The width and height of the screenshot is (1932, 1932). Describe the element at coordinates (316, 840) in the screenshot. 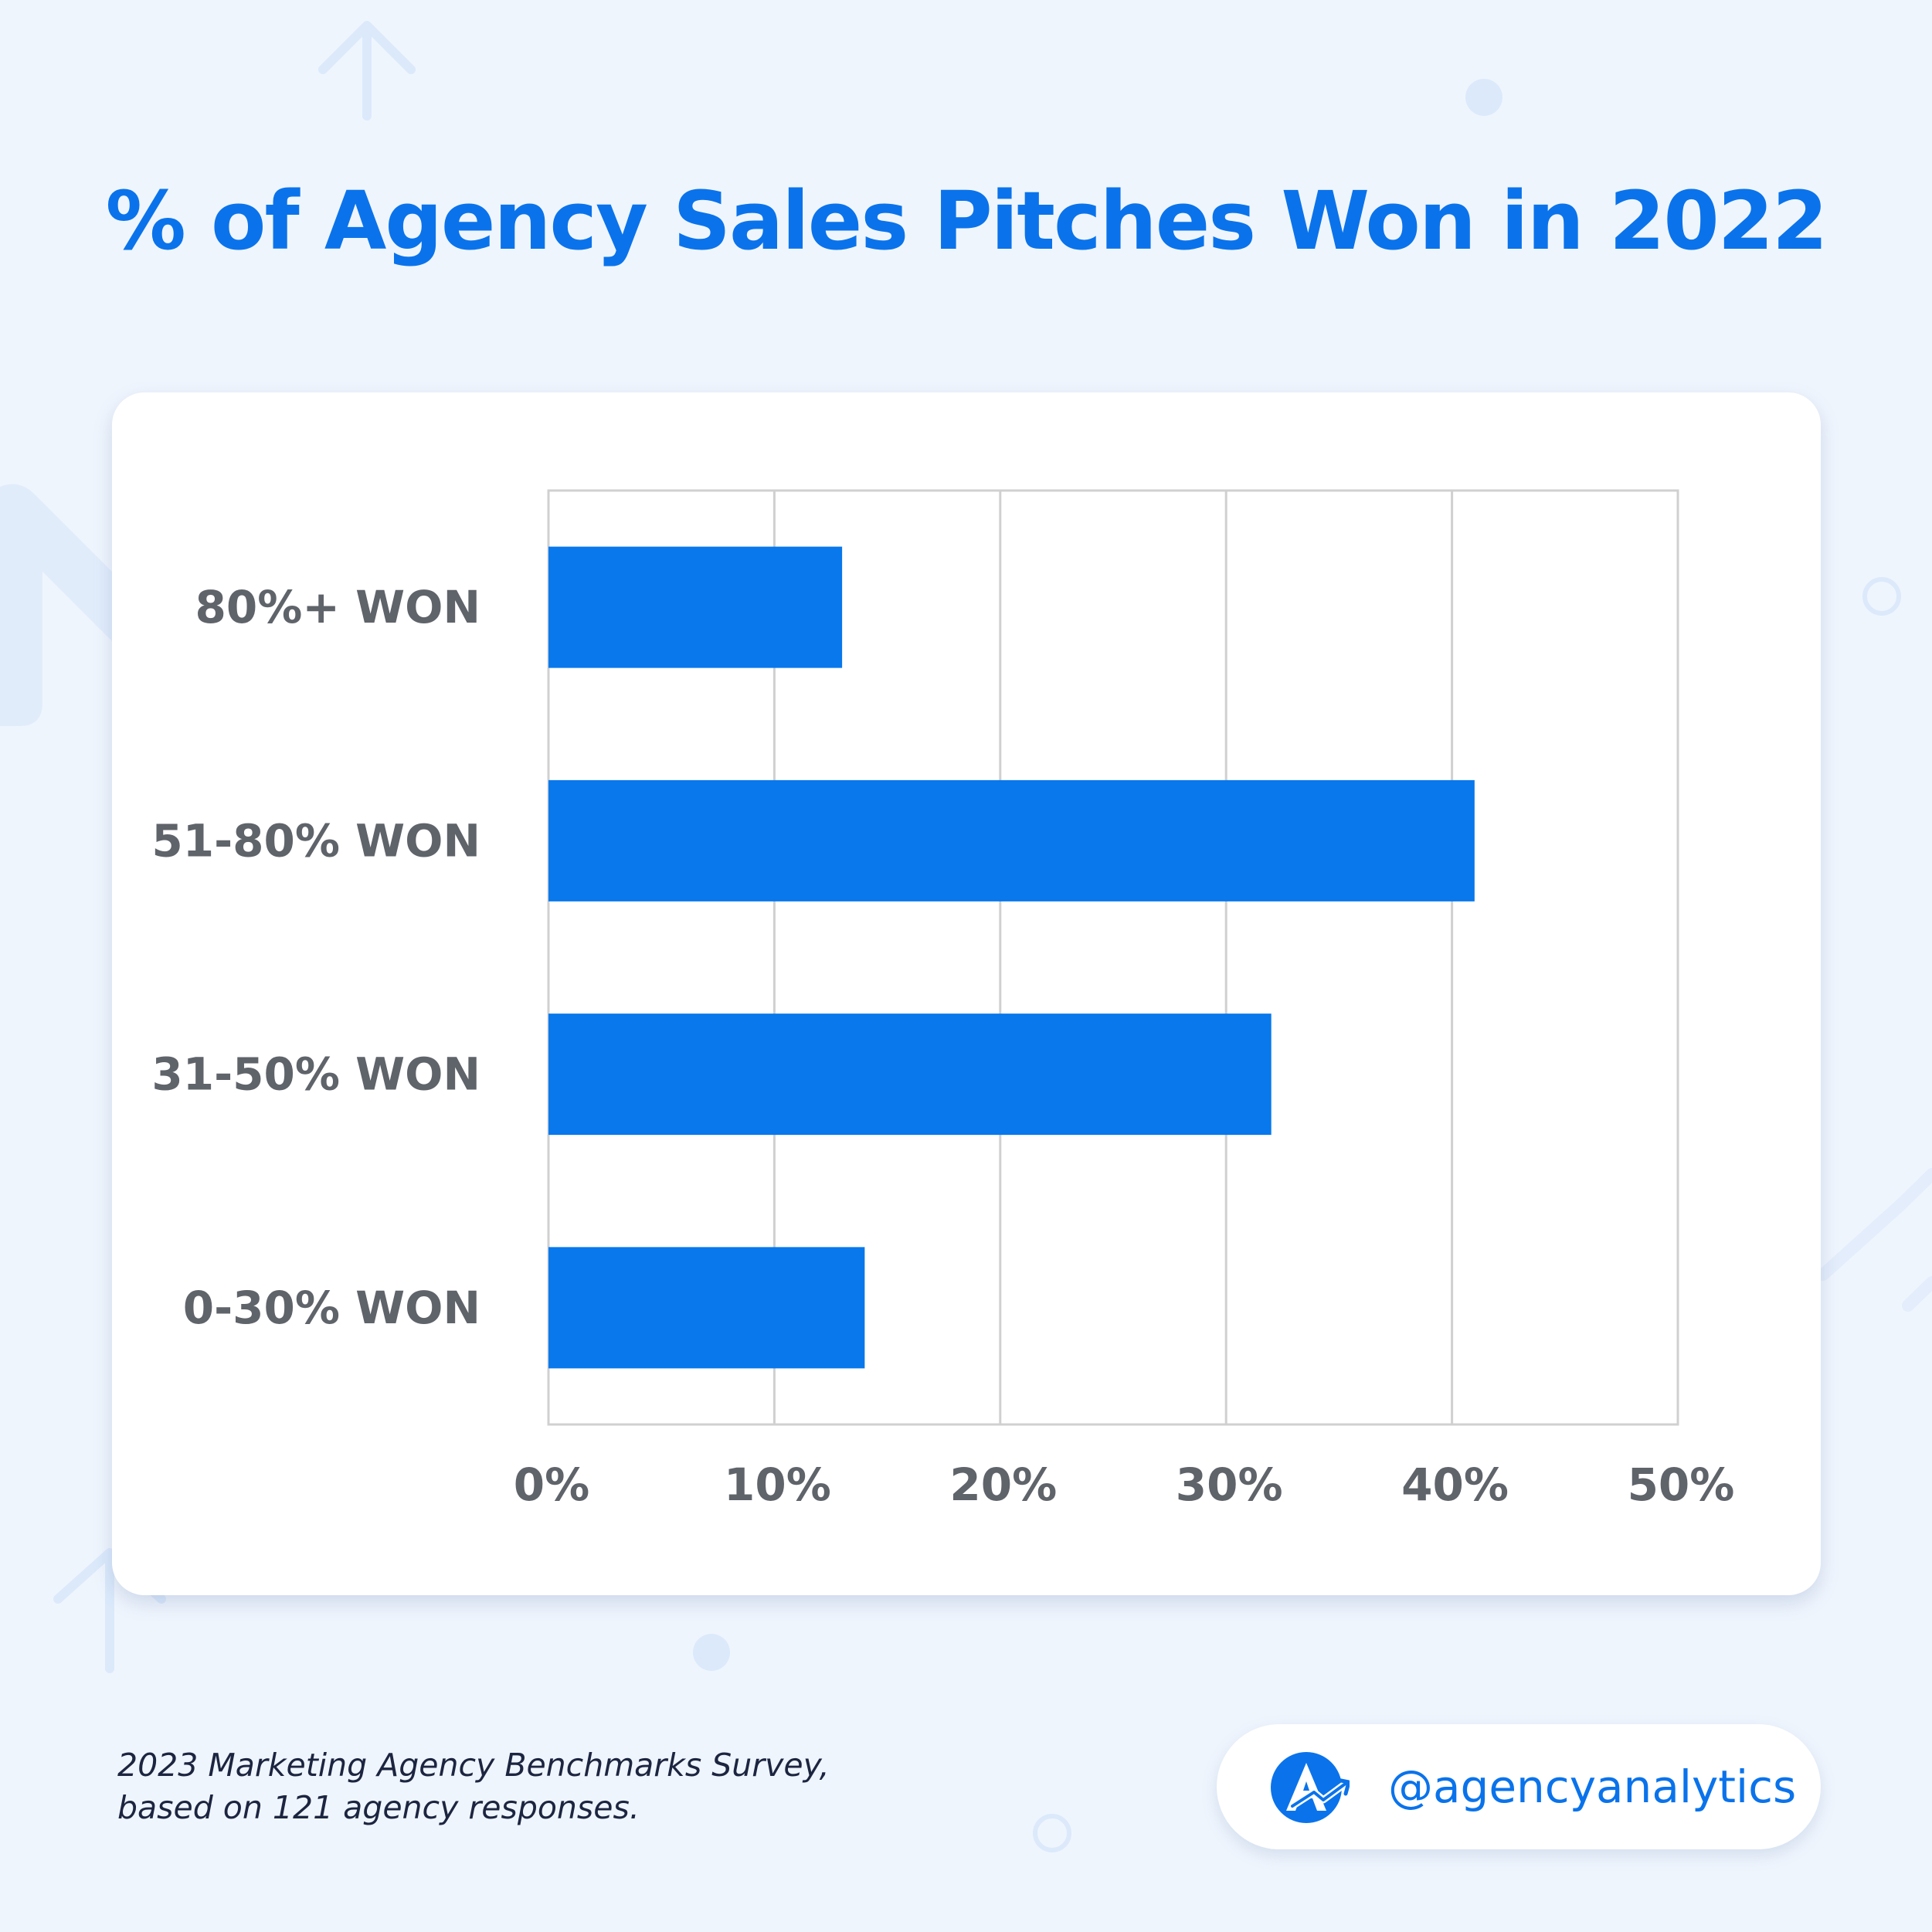

I see `category-label: 51-80% WON` at that location.